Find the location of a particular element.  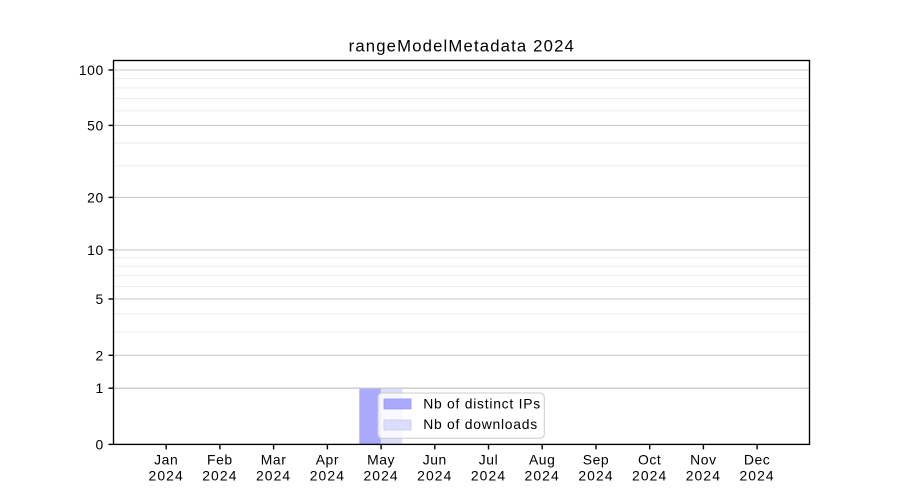

svg-text: Mar is located at coordinates (274, 460).